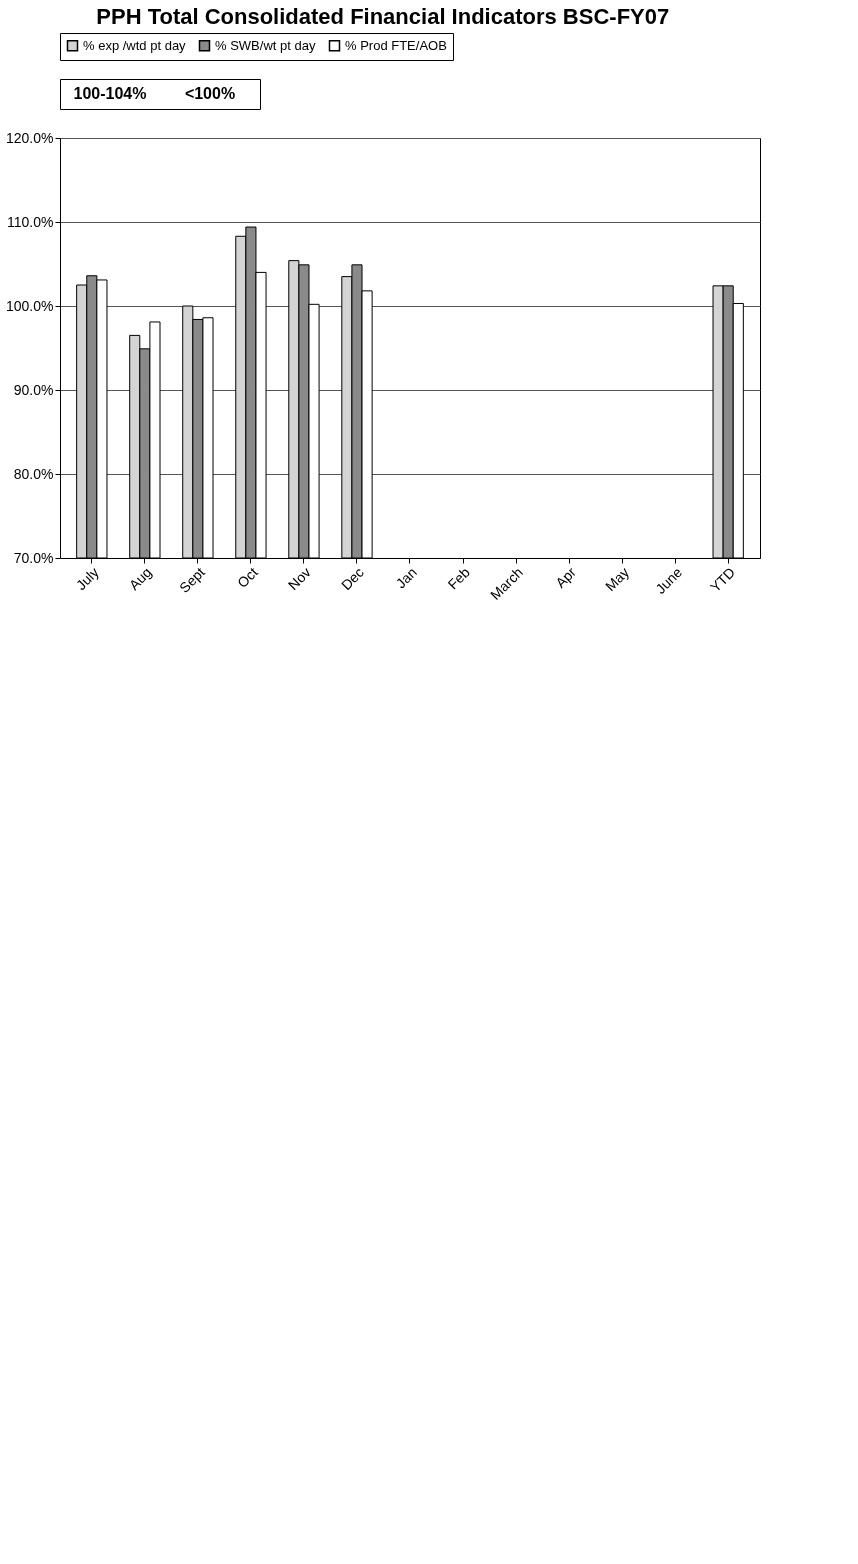 Image resolution: width=858 pixels, height=1564 pixels. I want to click on x-tick-label: Dec, so click(352, 579).